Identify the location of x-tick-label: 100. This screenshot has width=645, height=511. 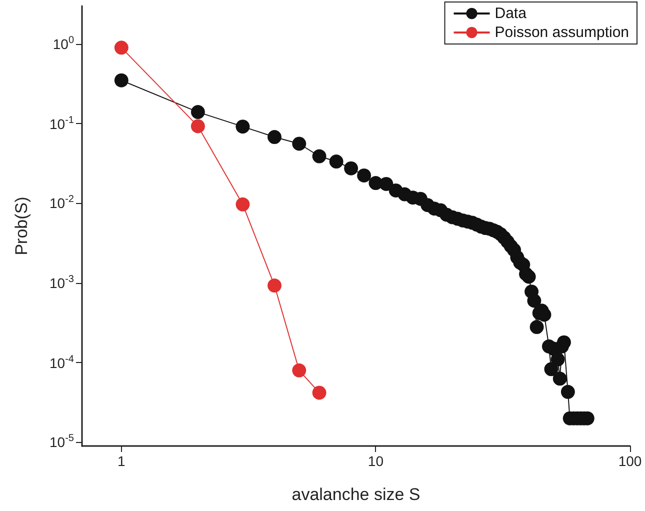
(630, 461).